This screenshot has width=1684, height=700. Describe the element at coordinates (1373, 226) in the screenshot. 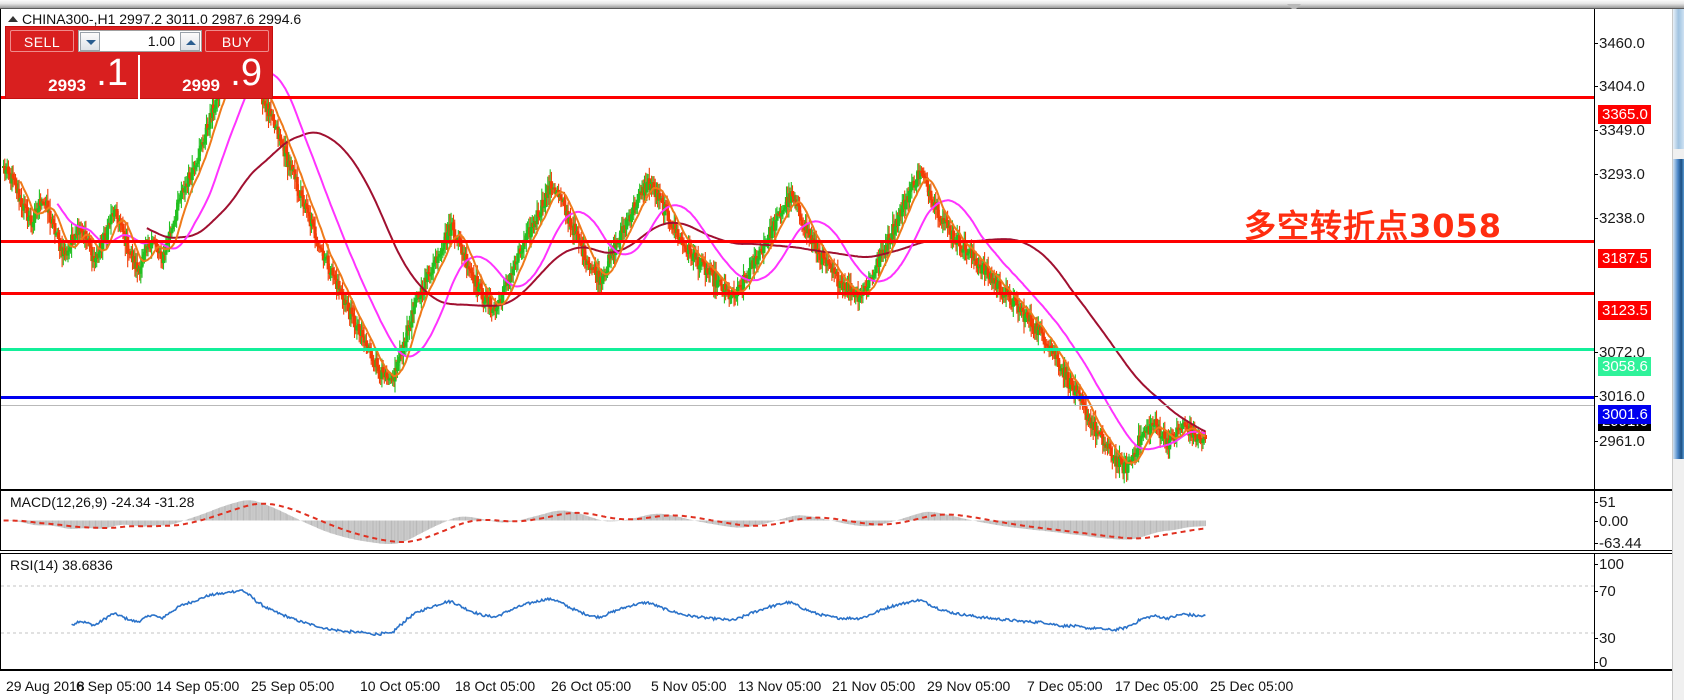

I see `chart-annotation: 多空转折点3058` at that location.